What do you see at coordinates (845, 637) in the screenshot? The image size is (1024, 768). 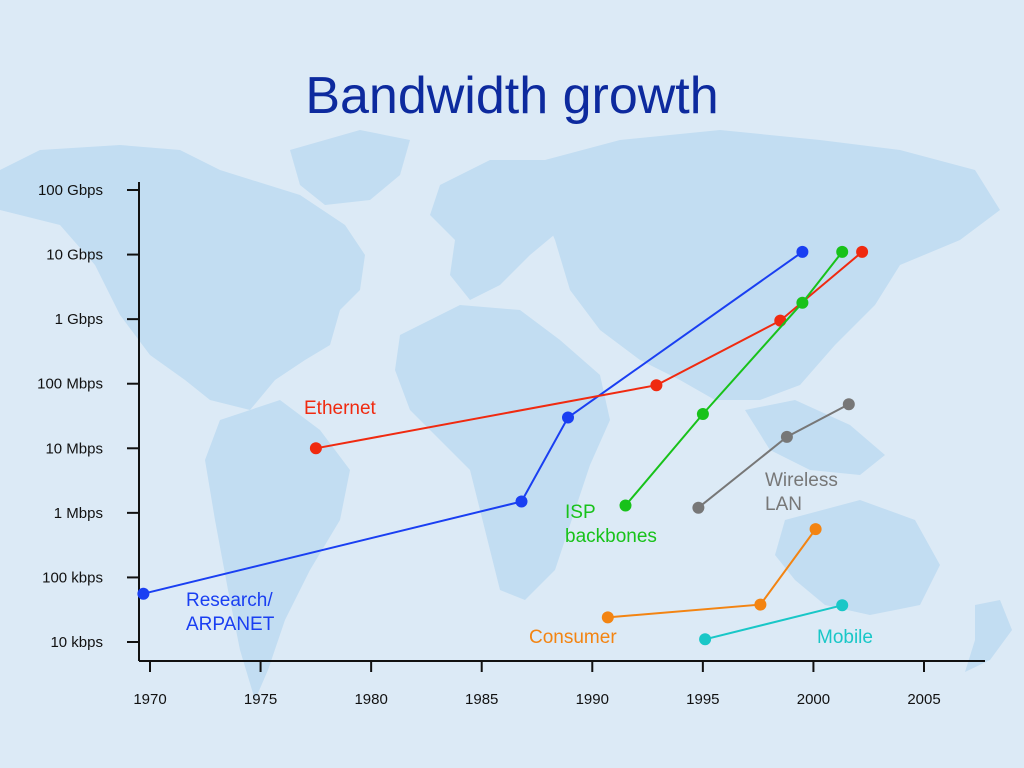 I see `series-label-mobile: Mobile` at bounding box center [845, 637].